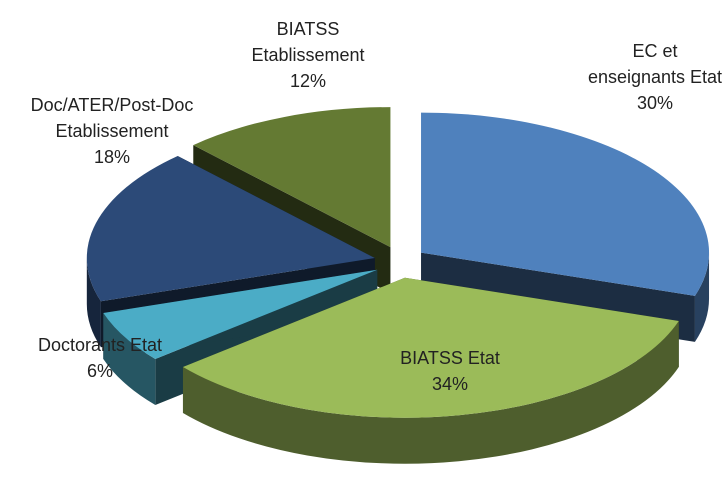 The image size is (724, 488). Describe the element at coordinates (655, 103) in the screenshot. I see `slice-percent: 30%` at that location.